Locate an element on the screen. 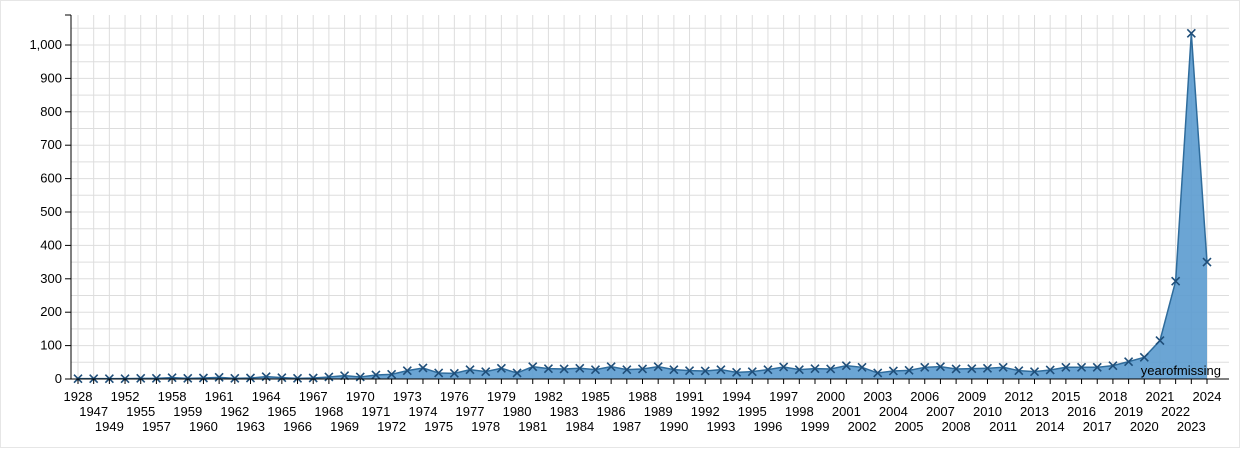 Image resolution: width=1240 pixels, height=449 pixels. x-tick-label: 1999 is located at coordinates (815, 426).